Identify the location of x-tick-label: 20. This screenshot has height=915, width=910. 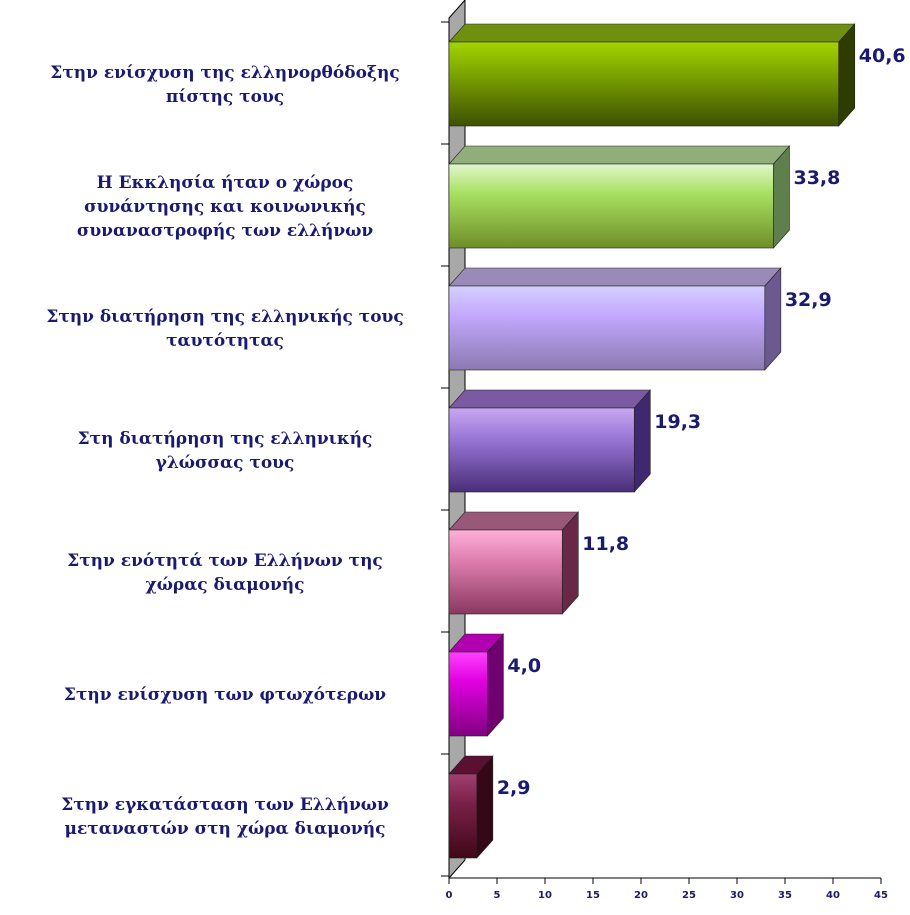
(641, 895).